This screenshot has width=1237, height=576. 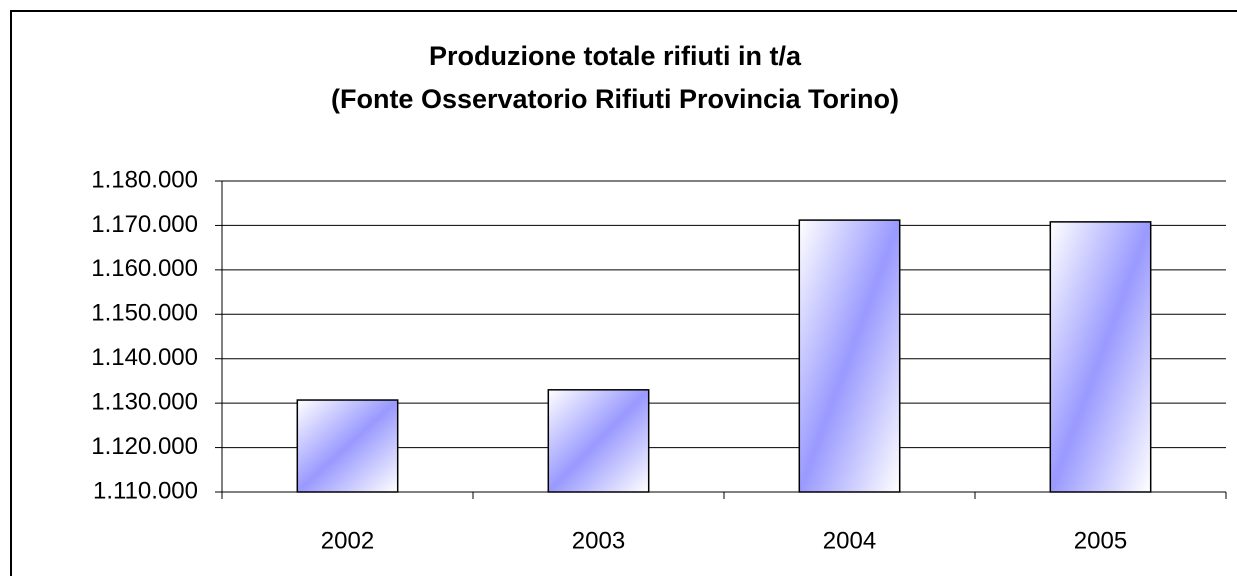 I want to click on x-tick-label: 2003, so click(x=598, y=540).